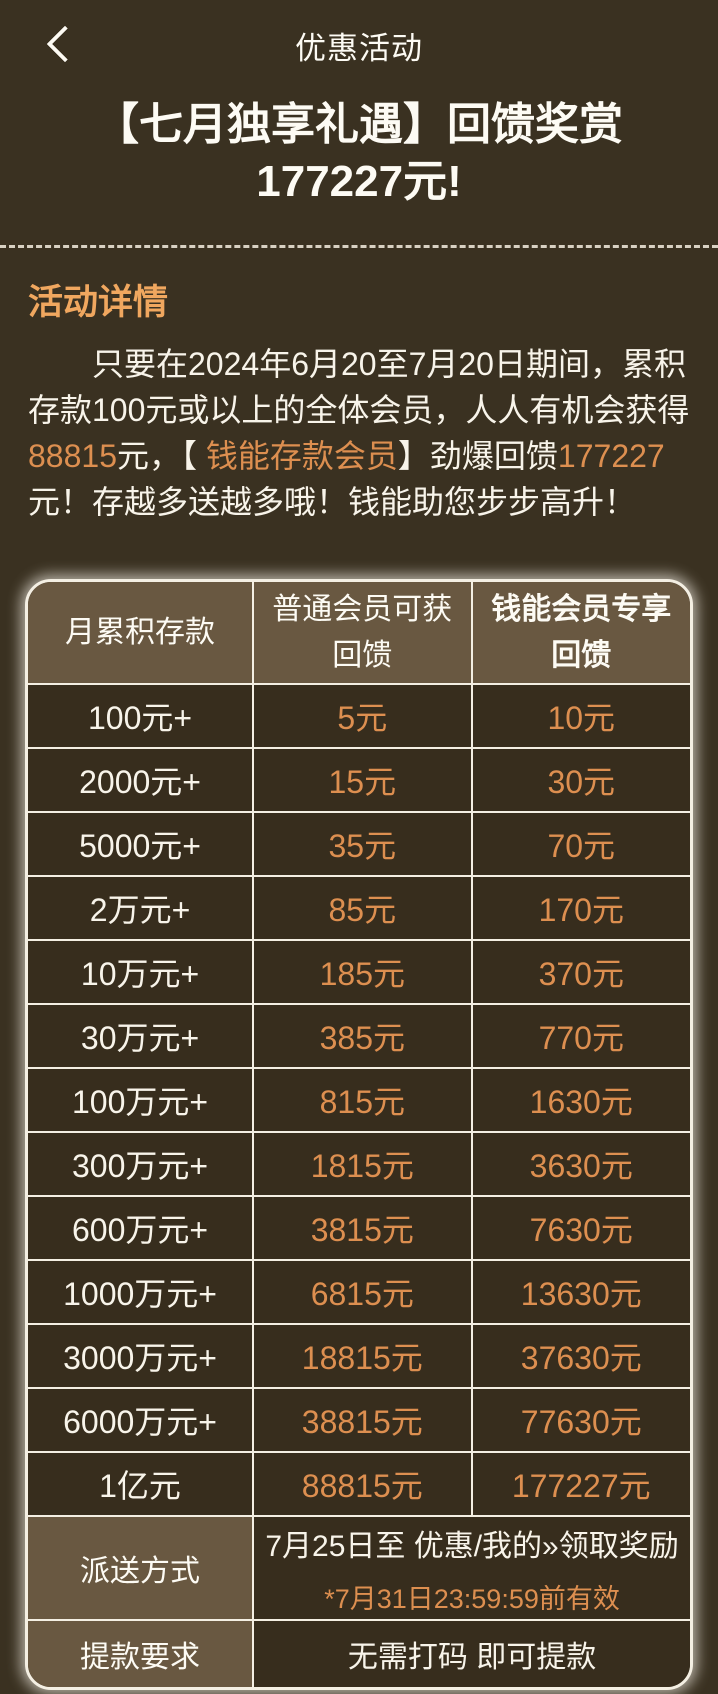 Image resolution: width=718 pixels, height=1694 pixels. I want to click on withdraw-requirement-cell: 无需打码 即可提款, so click(471, 1653).